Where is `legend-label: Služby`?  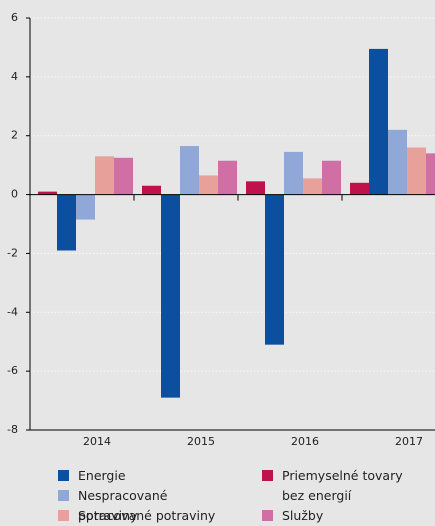
legend-label: Služby is located at coordinates (303, 515).